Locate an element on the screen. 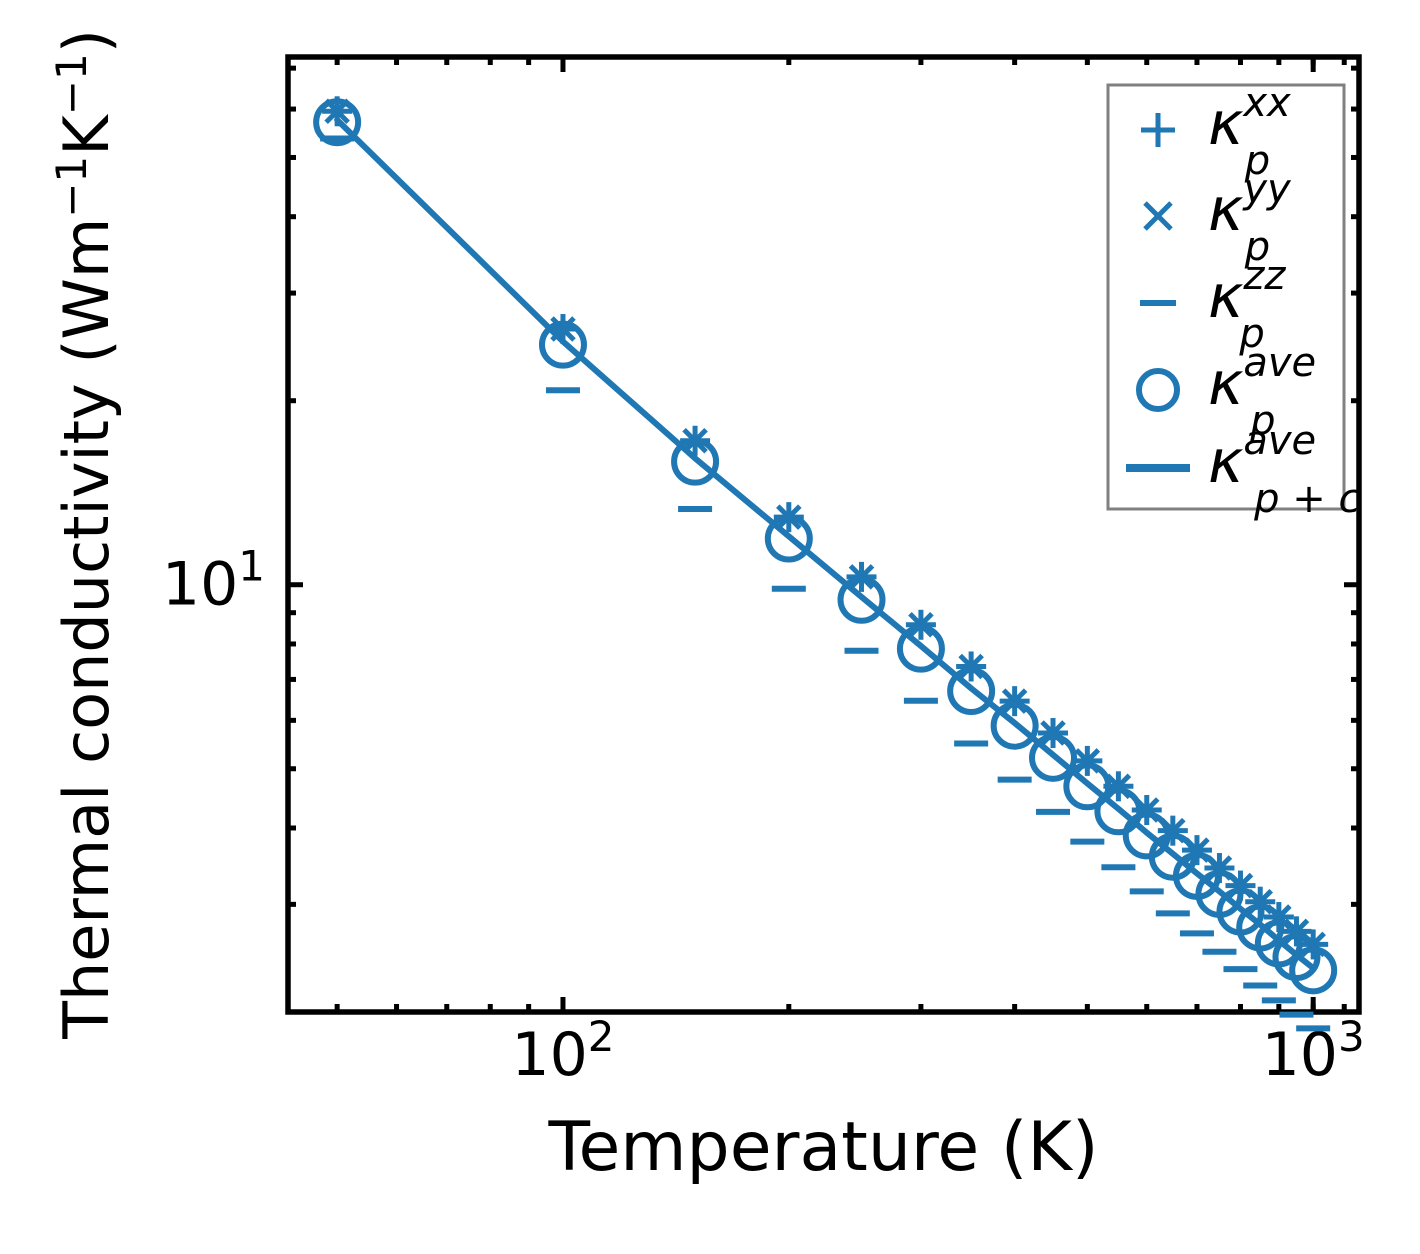 This screenshot has width=1420, height=1254. y-axis-label-close: ) is located at coordinates (86, 41).